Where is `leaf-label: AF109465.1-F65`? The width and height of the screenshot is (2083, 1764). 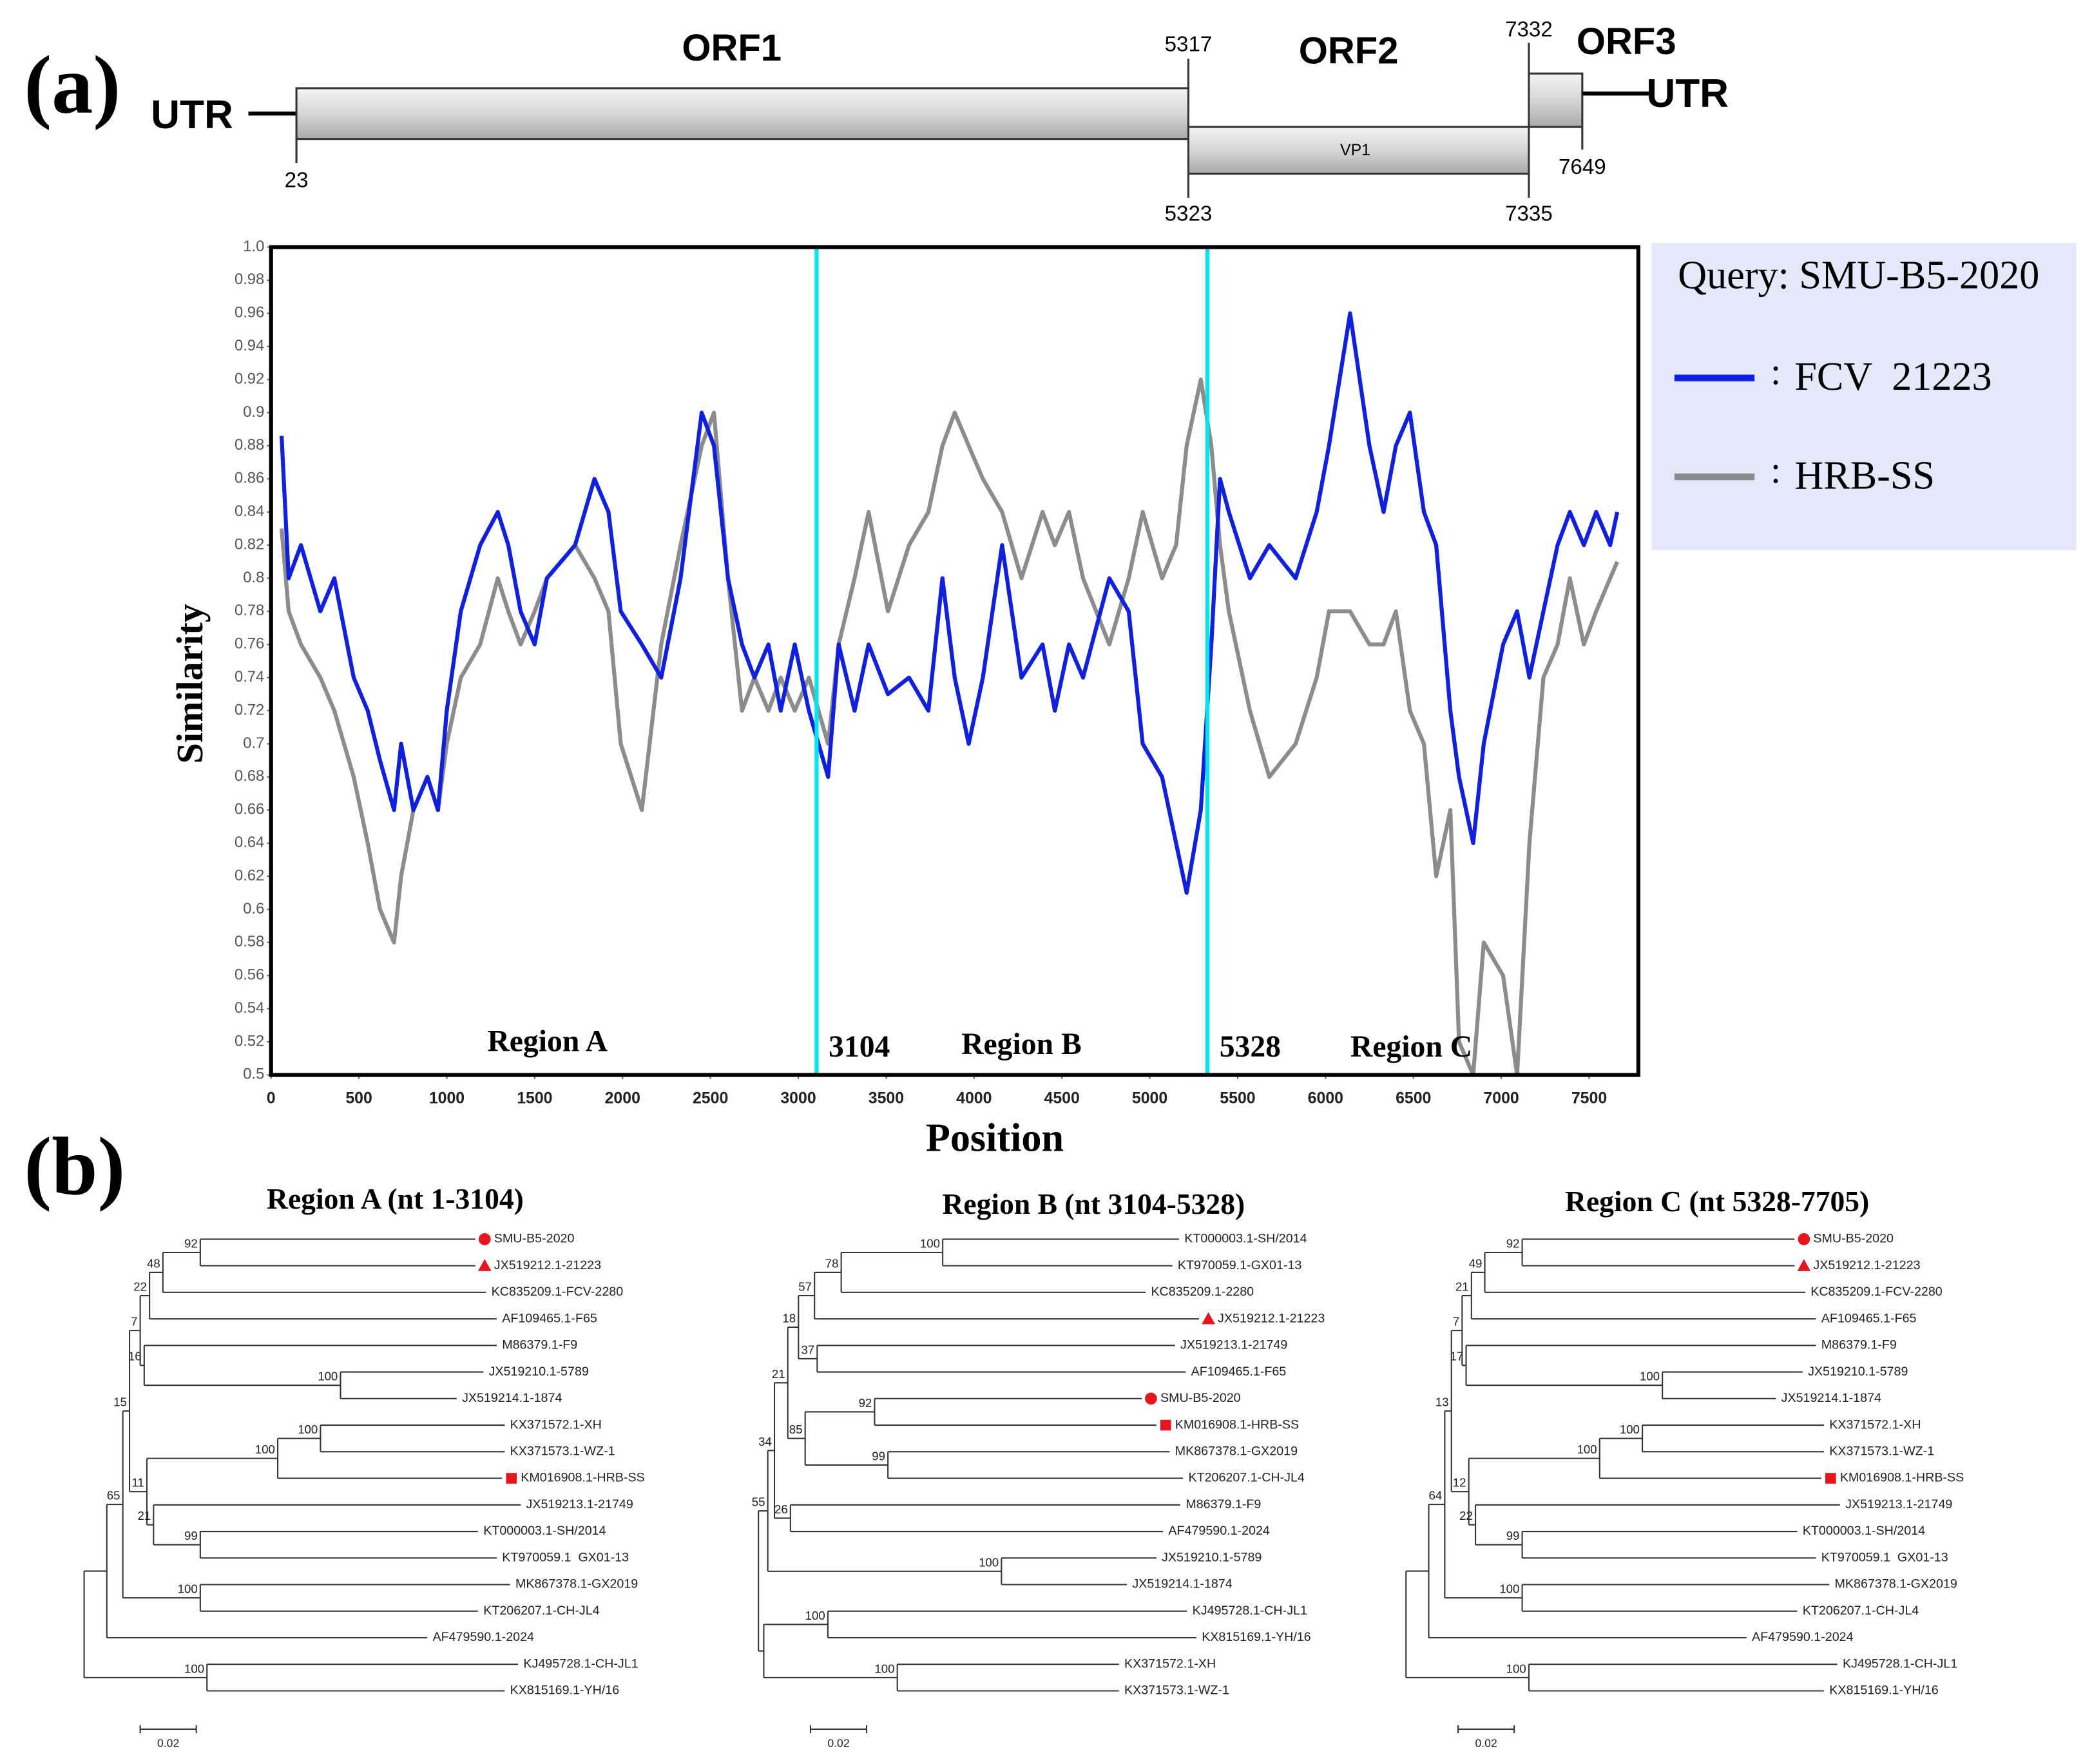 leaf-label: AF109465.1-F65 is located at coordinates (1869, 1318).